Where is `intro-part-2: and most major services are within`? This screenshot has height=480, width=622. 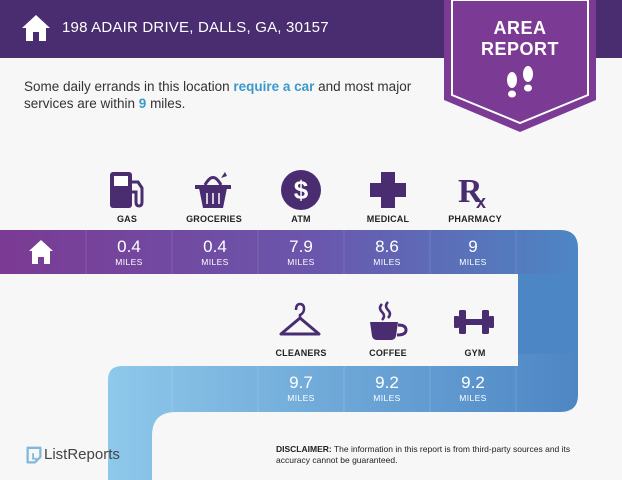
intro-part-2: and most major services are within is located at coordinates (218, 95).